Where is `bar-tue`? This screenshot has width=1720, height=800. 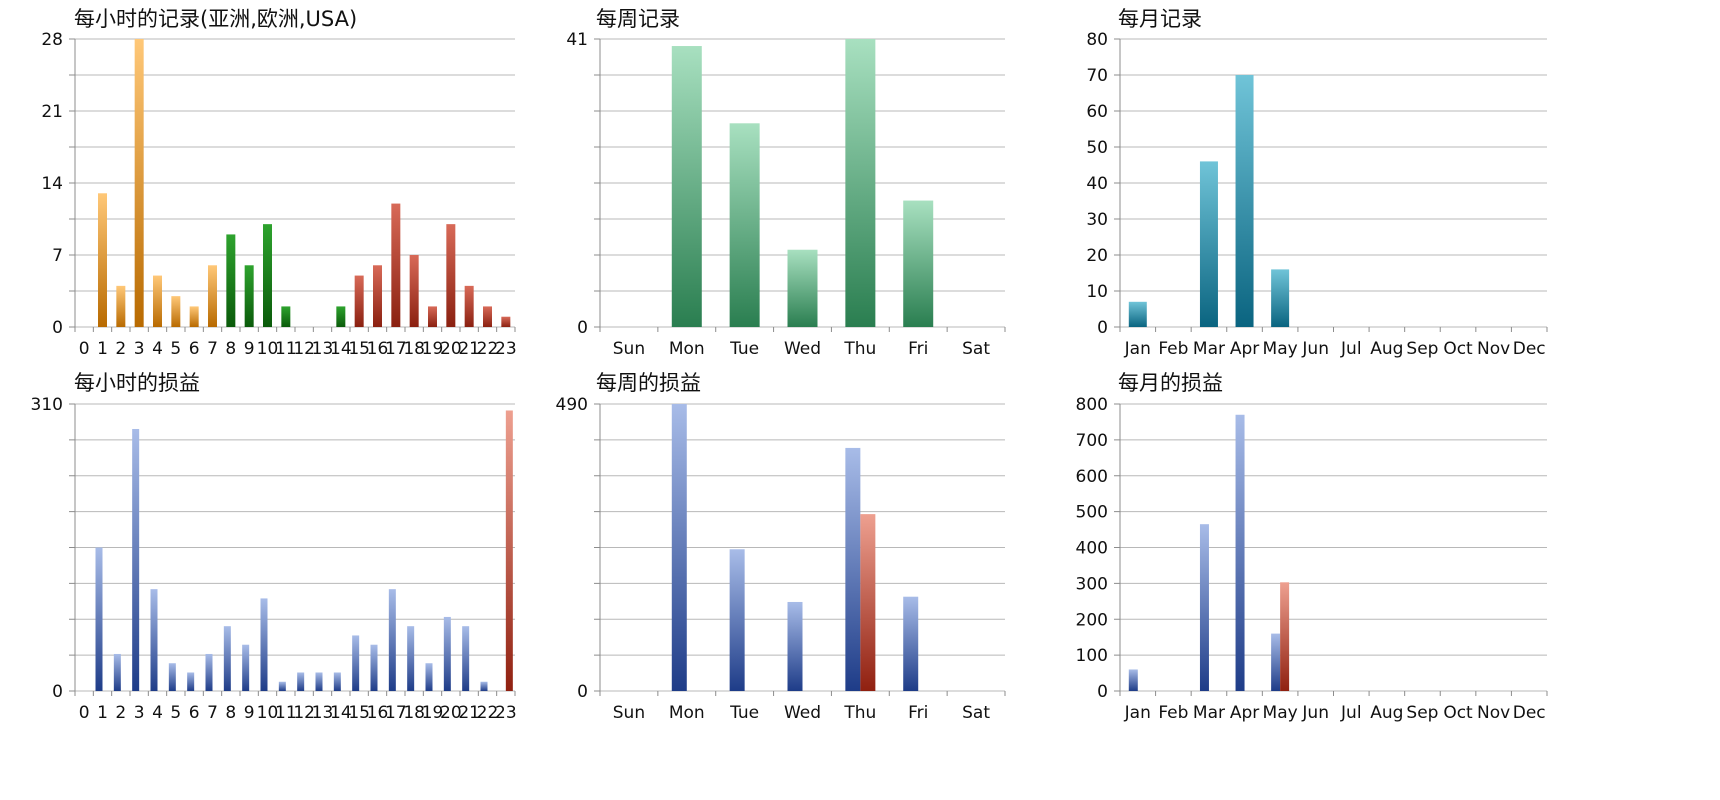 bar-tue is located at coordinates (744, 225).